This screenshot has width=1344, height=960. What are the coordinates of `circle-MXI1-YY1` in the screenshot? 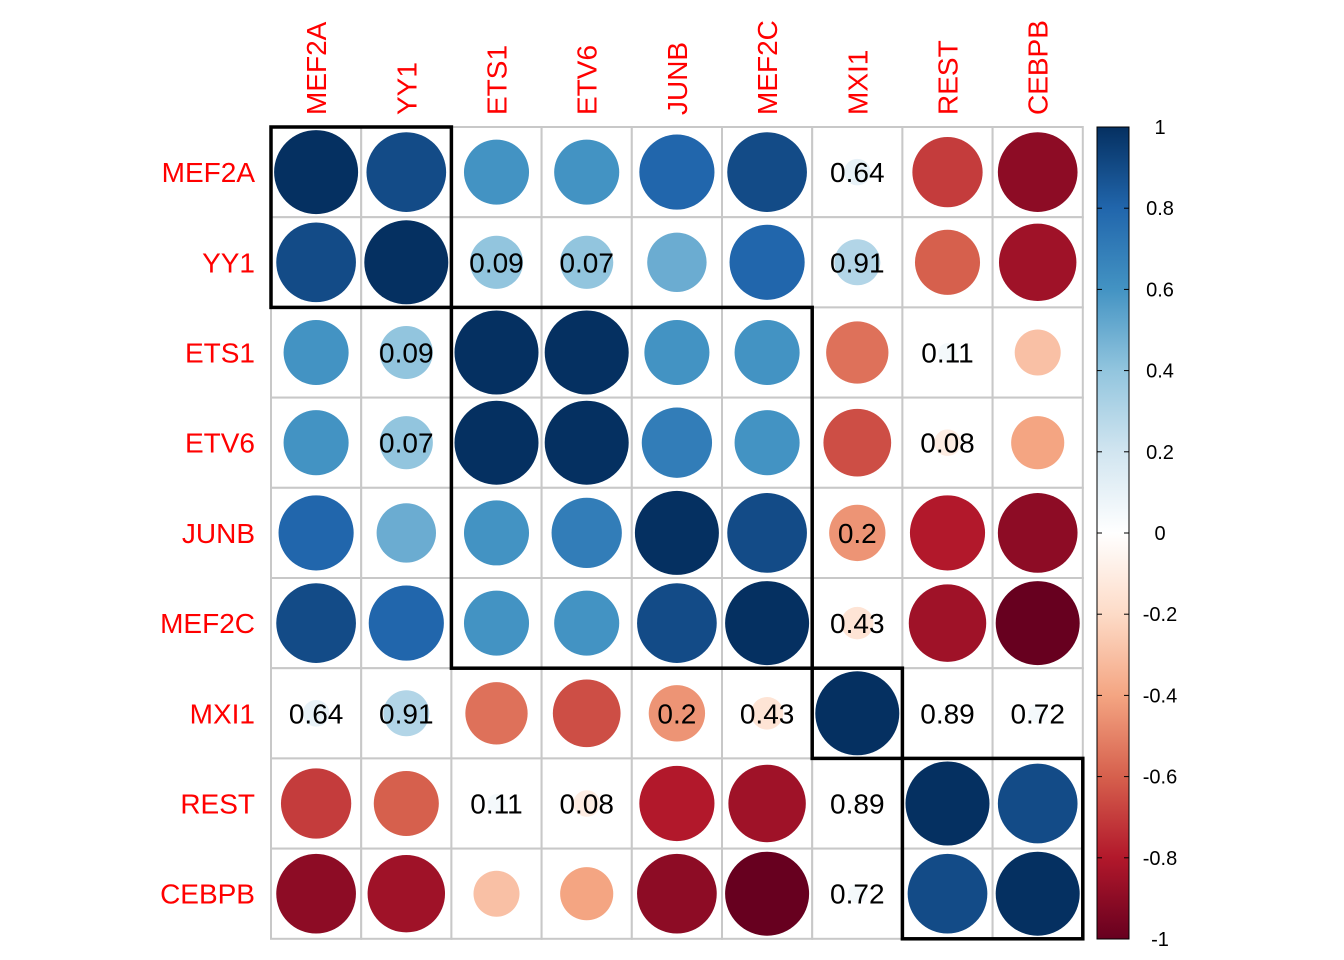 It's located at (406, 713).